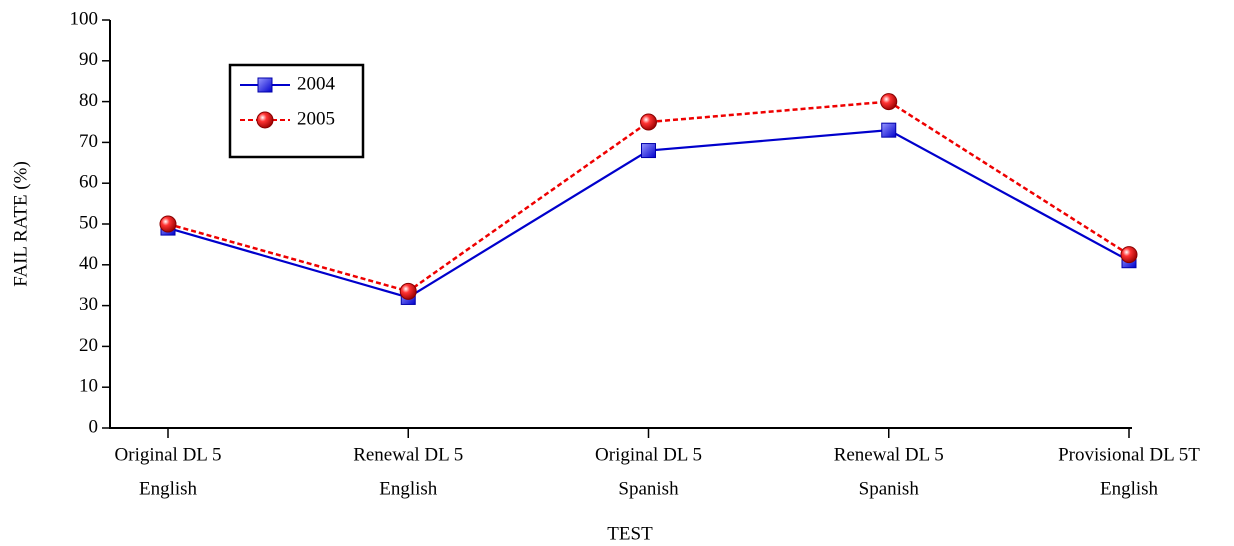 The image size is (1234, 546). Describe the element at coordinates (630, 533) in the screenshot. I see `x-axis-label: TEST` at that location.